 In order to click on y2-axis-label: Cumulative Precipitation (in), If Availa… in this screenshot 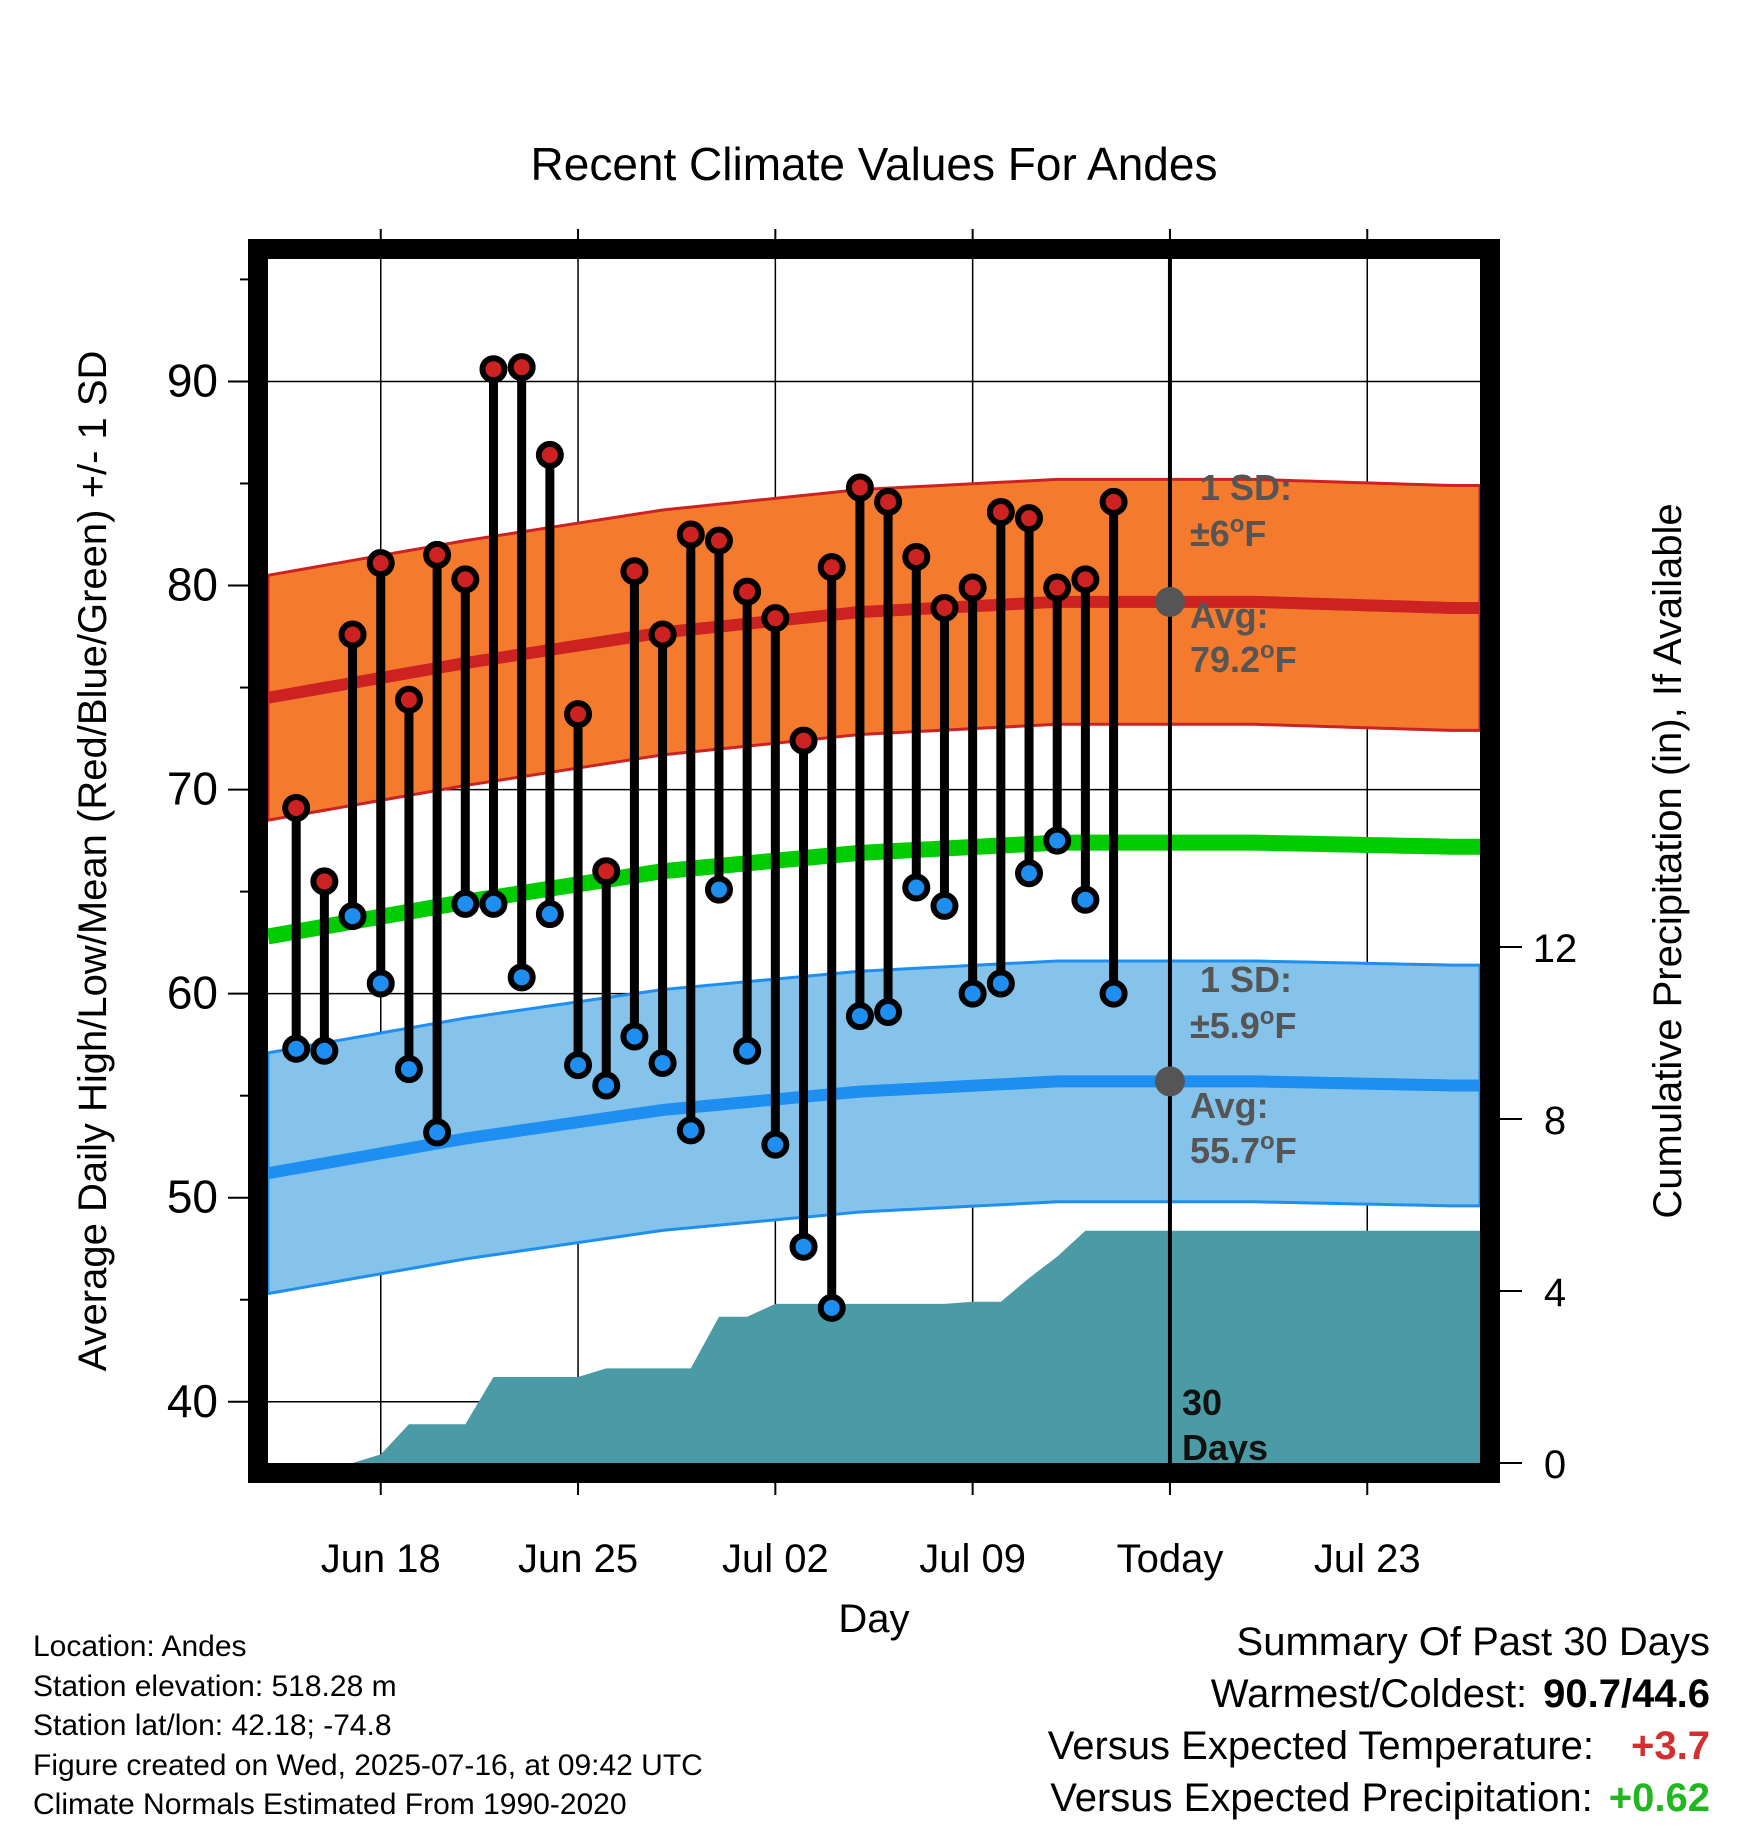, I will do `click(1668, 860)`.